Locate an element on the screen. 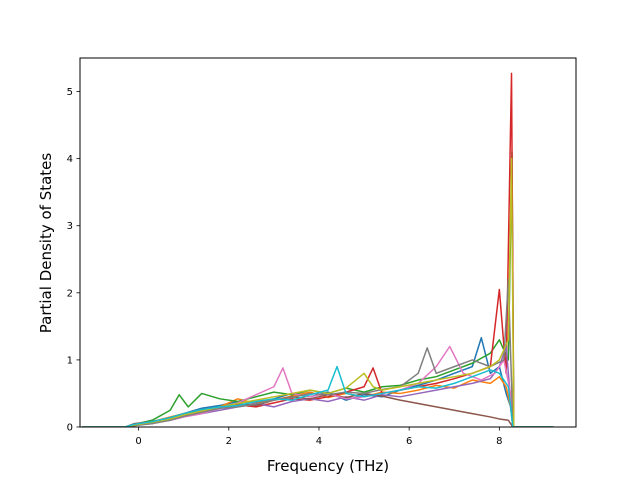 The image size is (640, 480). x-tick-label: 8 is located at coordinates (499, 441).